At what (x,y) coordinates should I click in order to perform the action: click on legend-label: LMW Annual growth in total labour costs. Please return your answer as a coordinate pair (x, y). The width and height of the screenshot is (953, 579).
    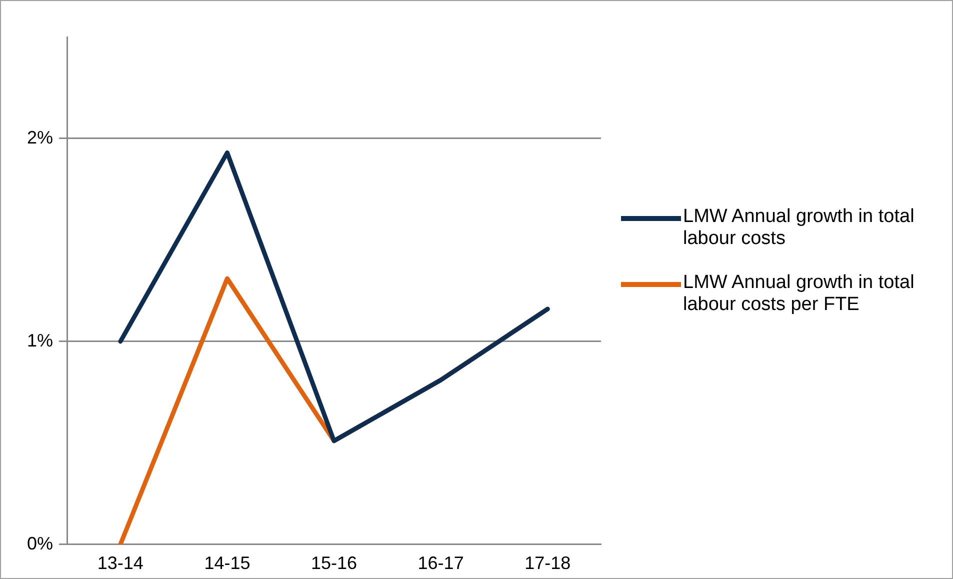
    Looking at the image, I should click on (799, 228).